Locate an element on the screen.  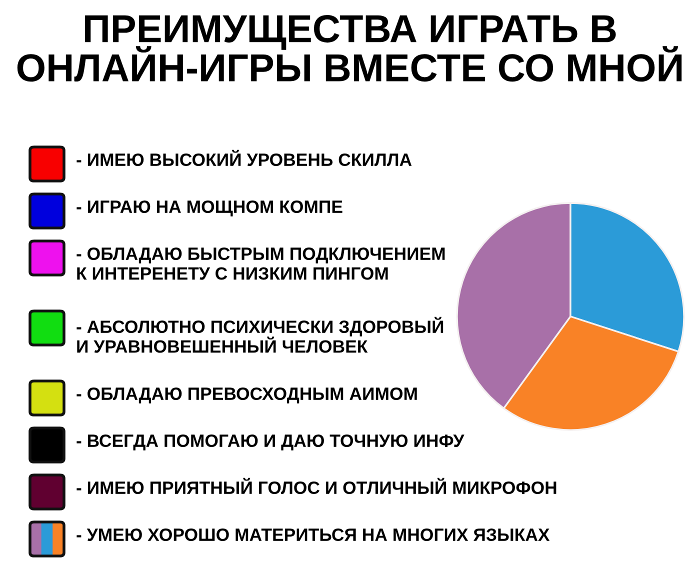
legend-label: - ИМЕЮ ПРИЯТНЫЙ ГОЛОС И ОТЛИЧНЫЙ МИКРОФОН is located at coordinates (316, 486).